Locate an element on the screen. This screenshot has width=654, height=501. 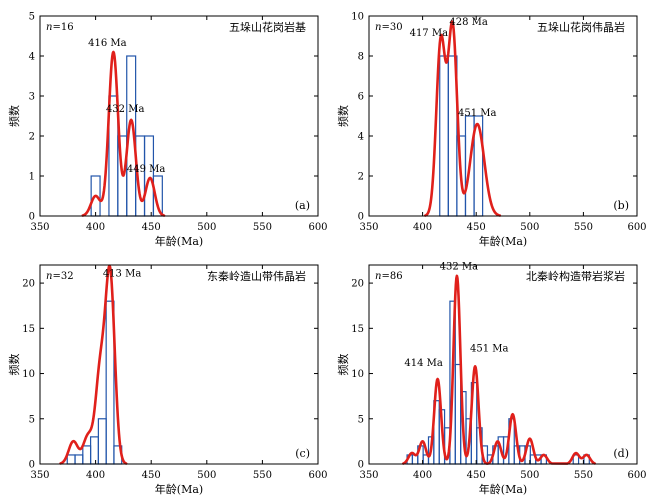
peak-label: 416 Ma is located at coordinates (107, 43).